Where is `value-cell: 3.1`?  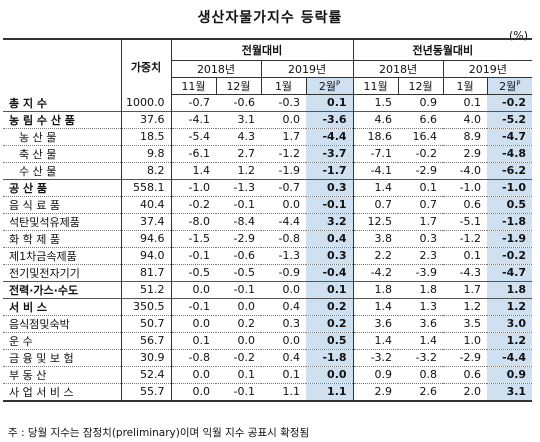 value-cell: 3.1 is located at coordinates (238, 119).